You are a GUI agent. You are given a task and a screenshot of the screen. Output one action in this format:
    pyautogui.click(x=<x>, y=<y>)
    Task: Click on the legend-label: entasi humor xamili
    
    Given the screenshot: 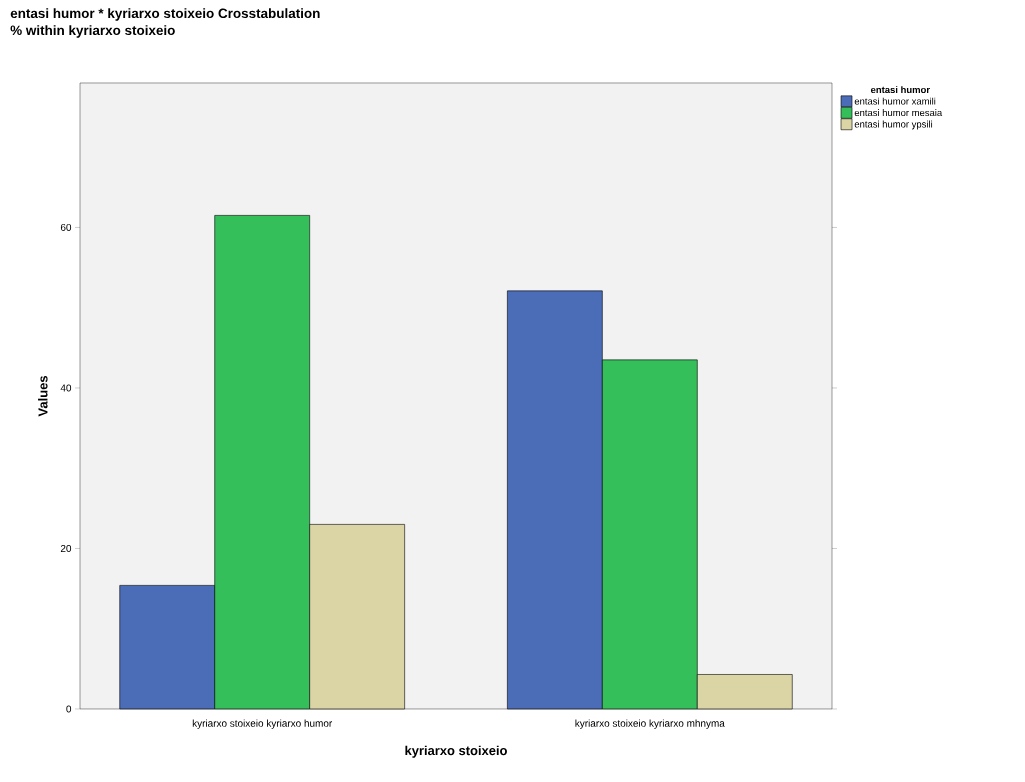 What is the action you would take?
    pyautogui.click(x=895, y=101)
    